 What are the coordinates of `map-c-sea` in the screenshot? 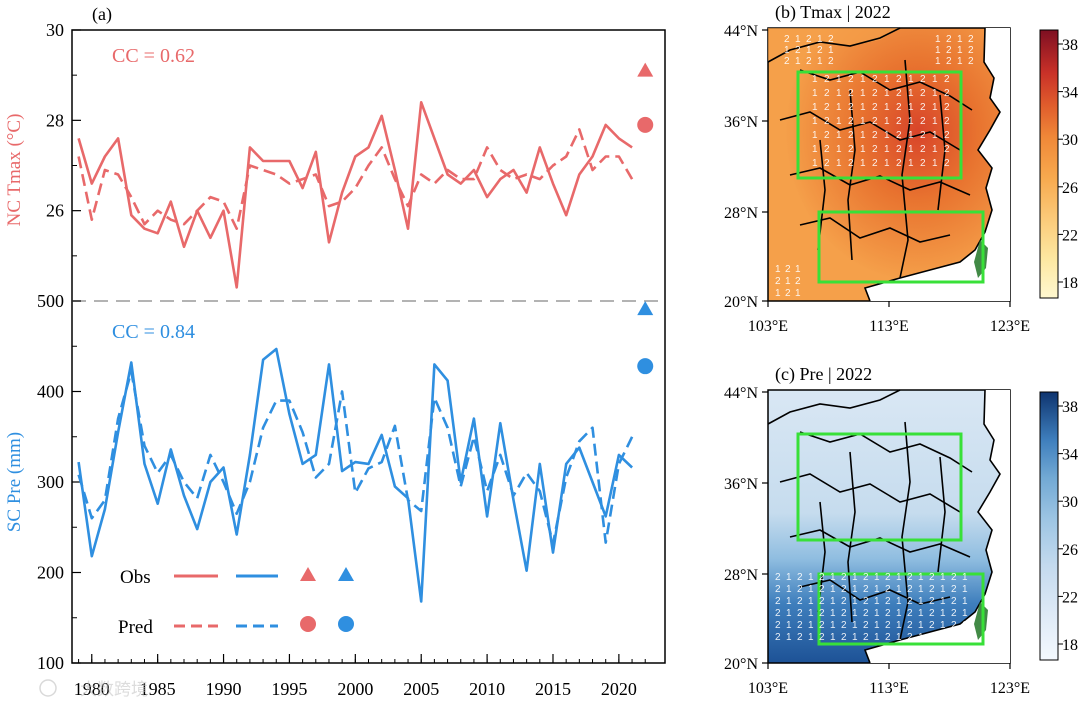 It's located at (937, 526).